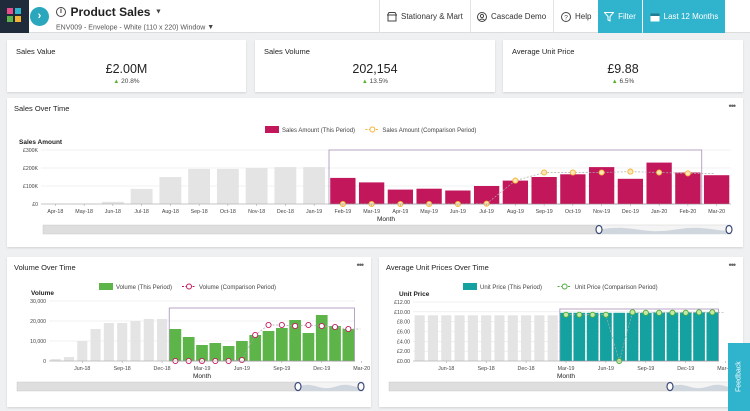  Describe the element at coordinates (162, 369) in the screenshot. I see `x-tick-label: Dec-18` at that location.